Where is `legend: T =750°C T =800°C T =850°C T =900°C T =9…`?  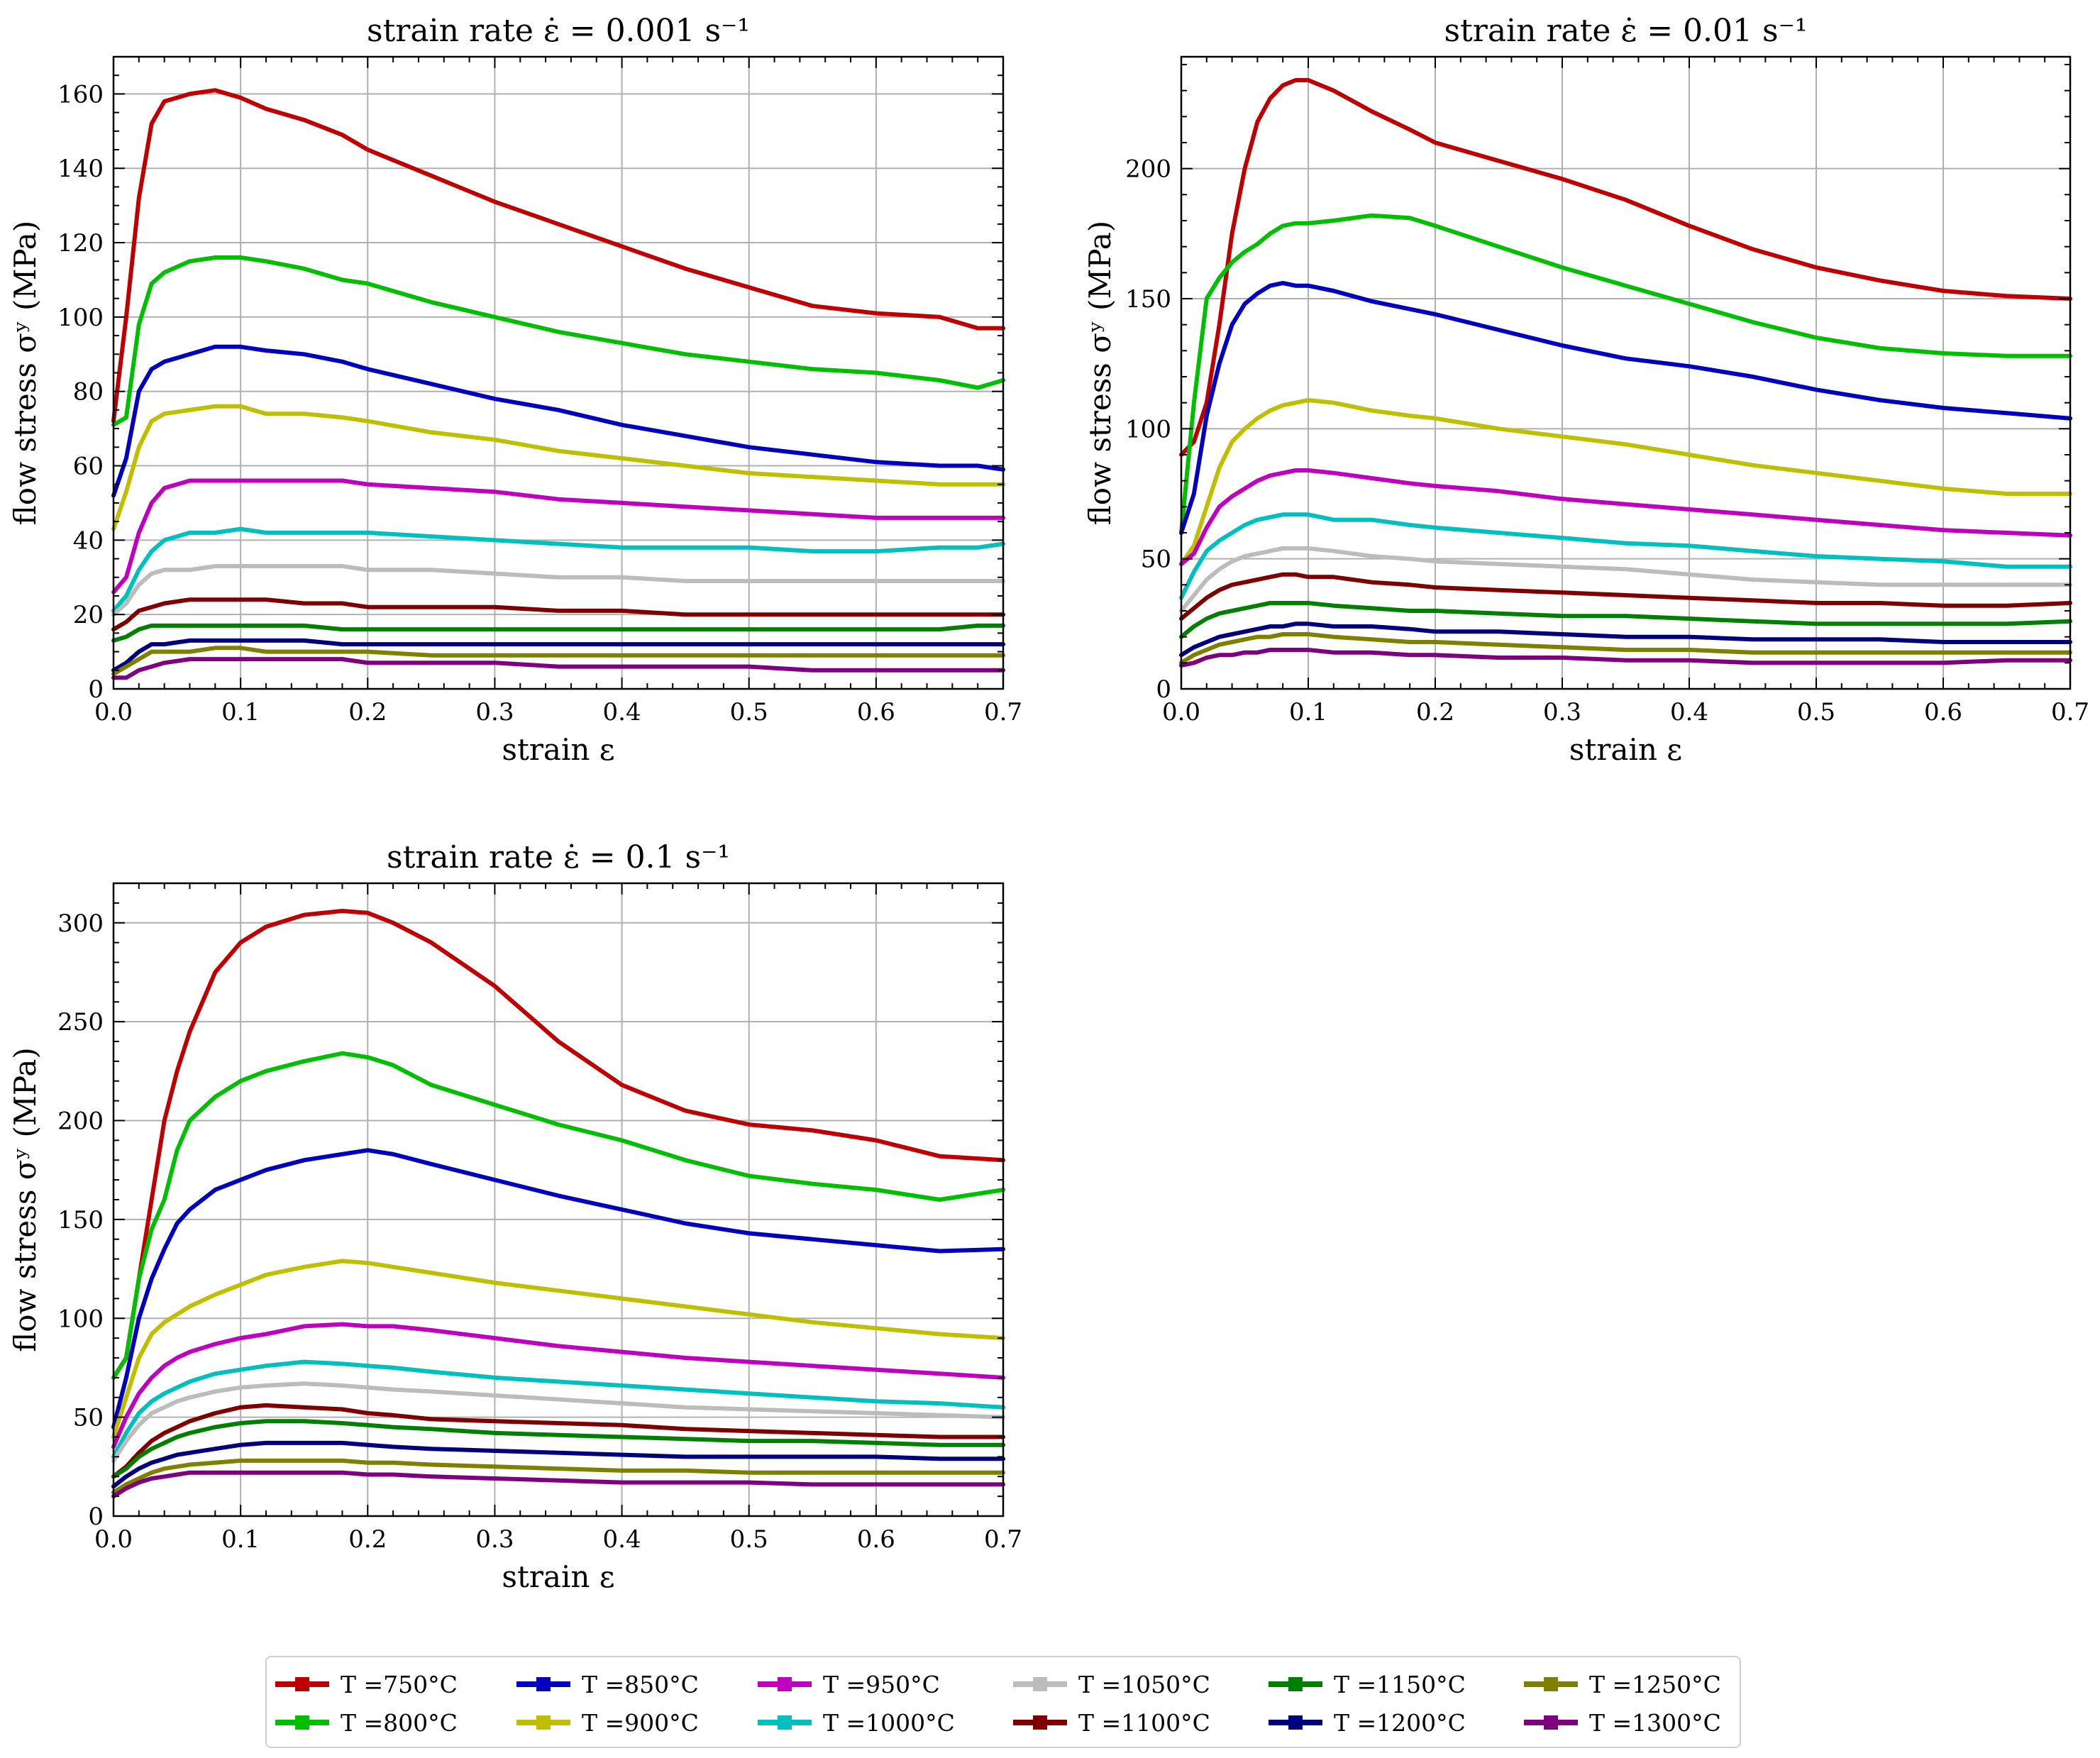 legend: T =750°C T =800°C T =850°C T =900°C T =9… is located at coordinates (1003, 1702).